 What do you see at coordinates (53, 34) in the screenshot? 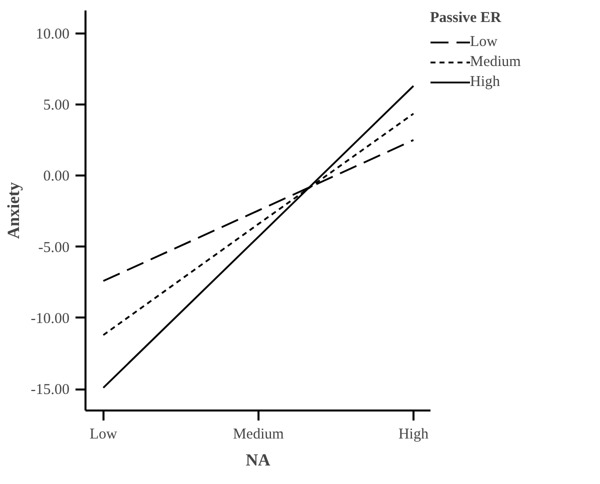
I see `y-tick-label: 10.00` at bounding box center [53, 34].